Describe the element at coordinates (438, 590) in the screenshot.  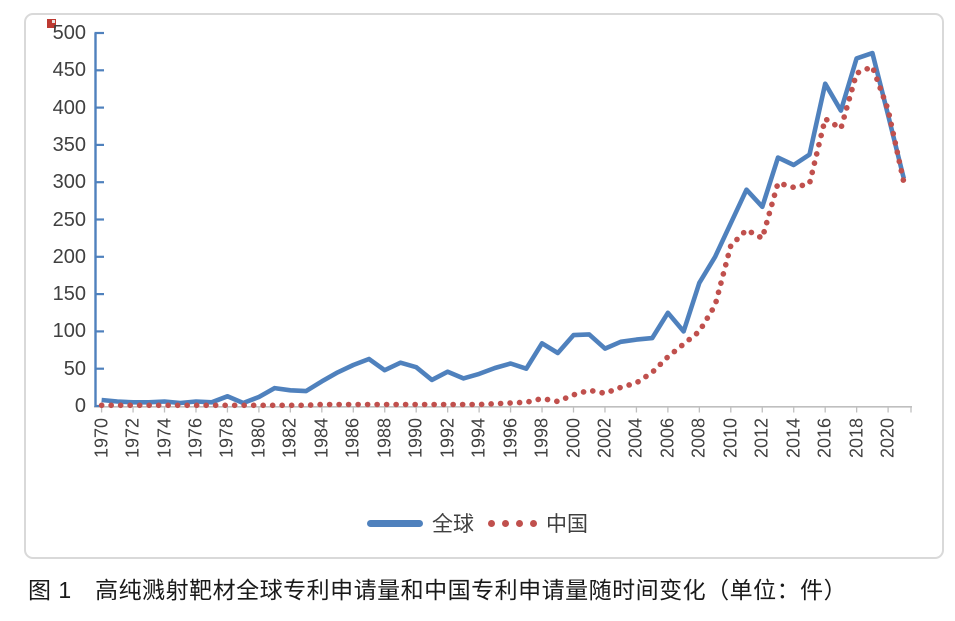
I see `figure-caption: 图 1 高纯溅射靶材全球专利申请量和中国专利申请量随时间变化（单位：件）` at that location.